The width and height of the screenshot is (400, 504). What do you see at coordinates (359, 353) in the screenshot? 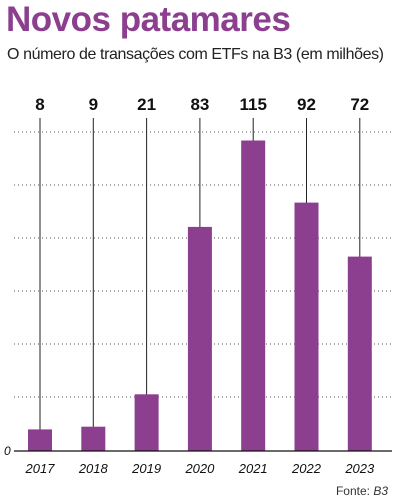
I see `bar-2023` at bounding box center [359, 353].